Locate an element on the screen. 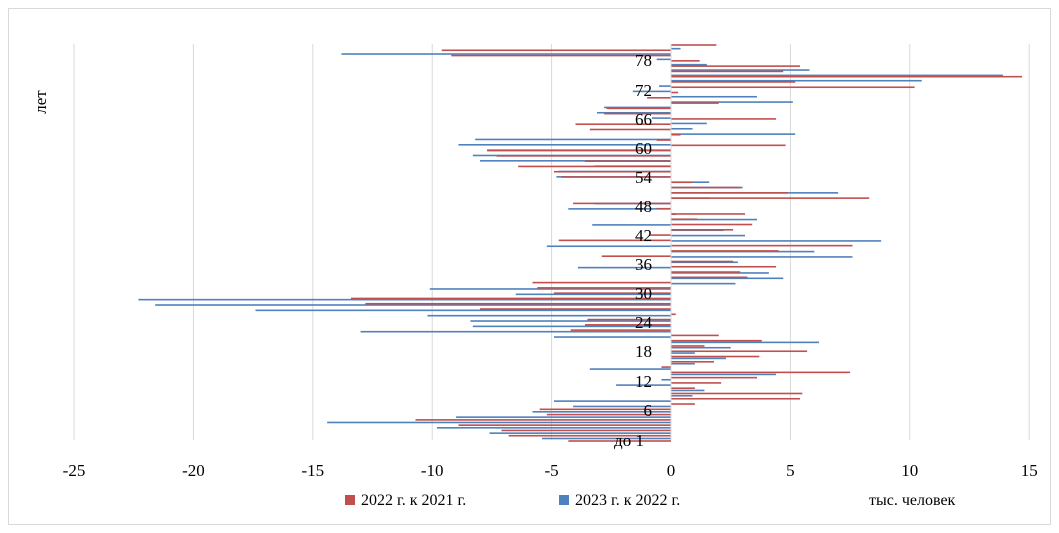  category-label: 6 is located at coordinates (648, 410).